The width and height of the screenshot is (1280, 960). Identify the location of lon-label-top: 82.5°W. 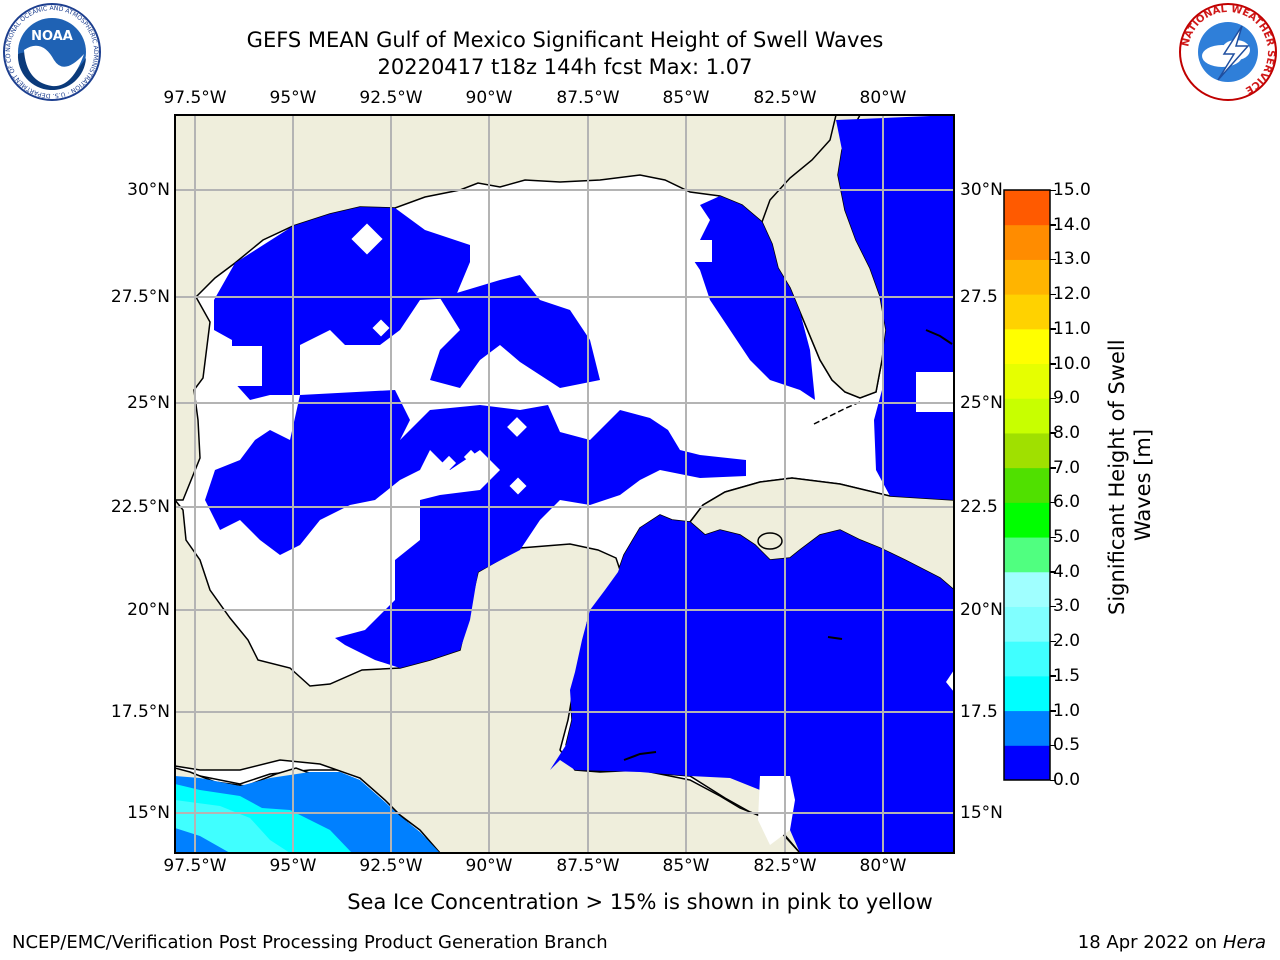
(785, 98).